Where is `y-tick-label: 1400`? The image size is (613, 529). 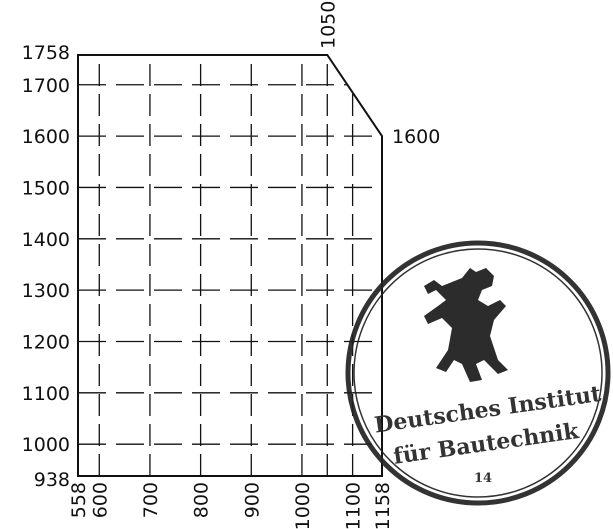
y-tick-label: 1400 is located at coordinates (46, 240).